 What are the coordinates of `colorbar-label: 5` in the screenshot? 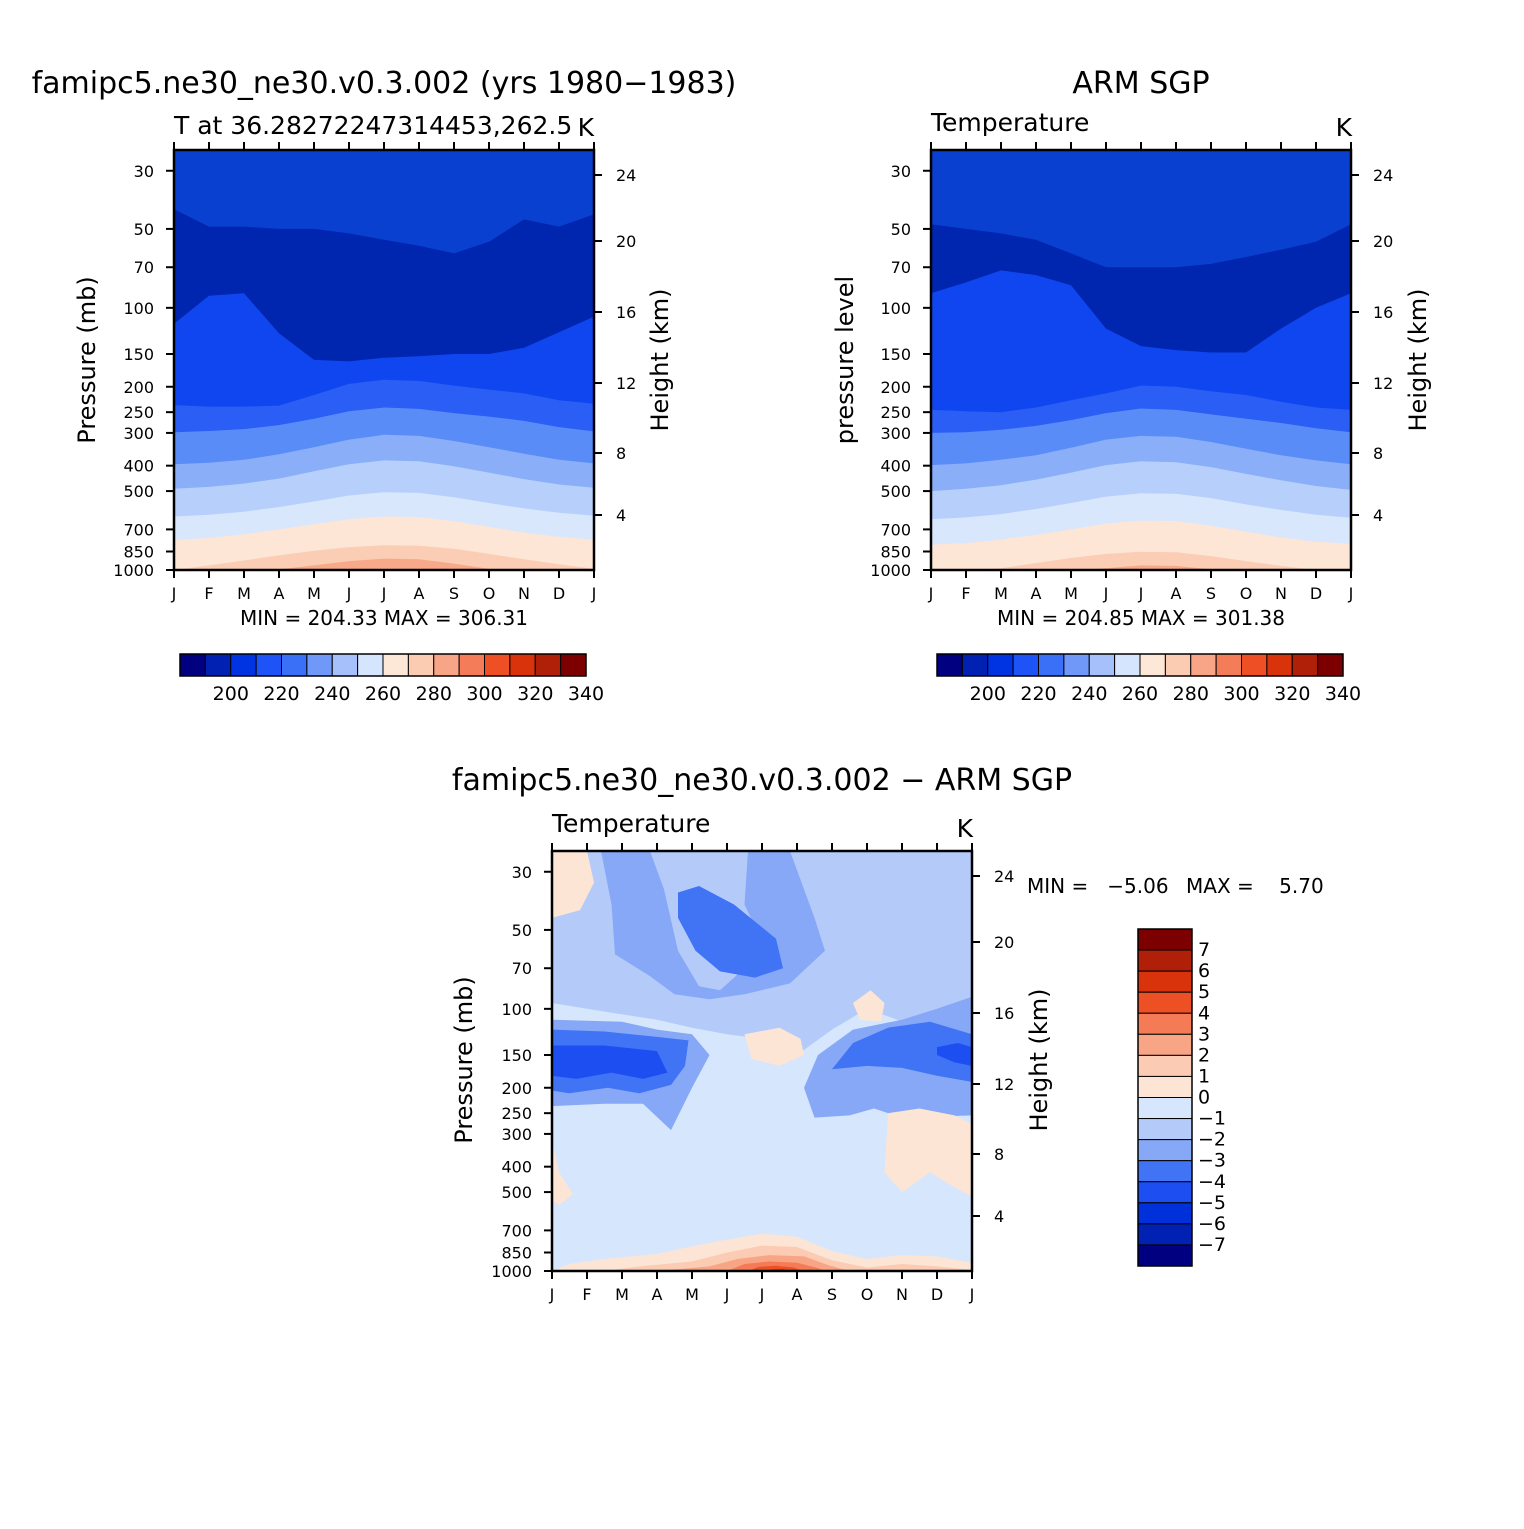 It's located at (1204, 992).